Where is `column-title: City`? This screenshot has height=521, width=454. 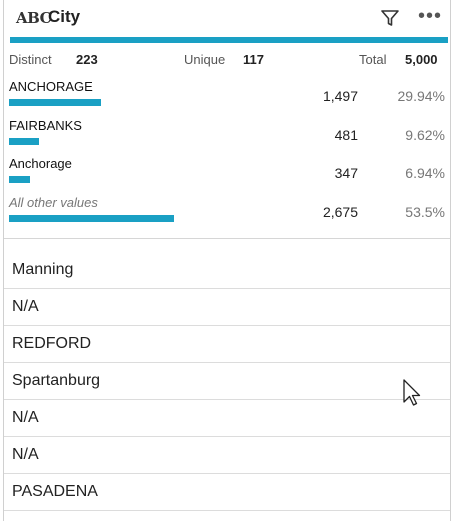
column-title: City is located at coordinates (64, 16).